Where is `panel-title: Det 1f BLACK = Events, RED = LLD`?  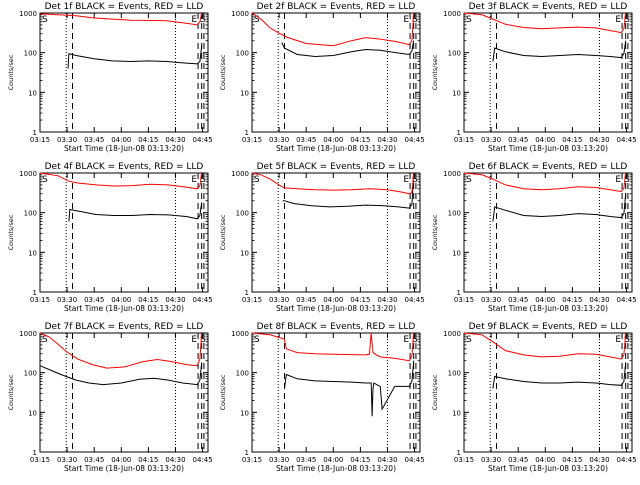
panel-title: Det 1f BLACK = Events, RED = LLD is located at coordinates (124, 7).